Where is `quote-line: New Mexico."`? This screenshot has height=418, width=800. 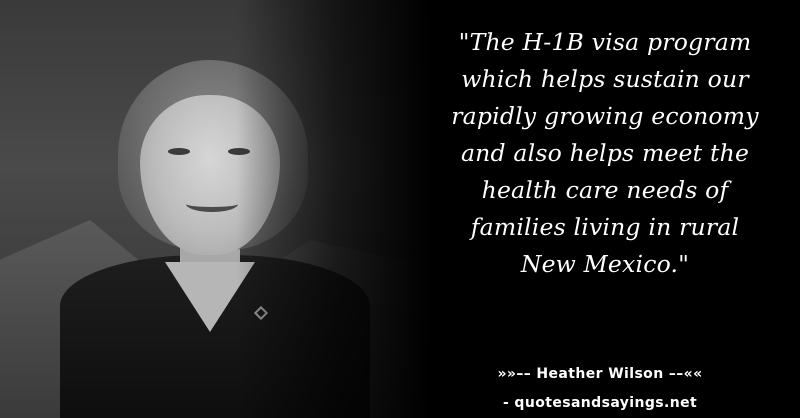 quote-line: New Mexico." is located at coordinates (605, 264).